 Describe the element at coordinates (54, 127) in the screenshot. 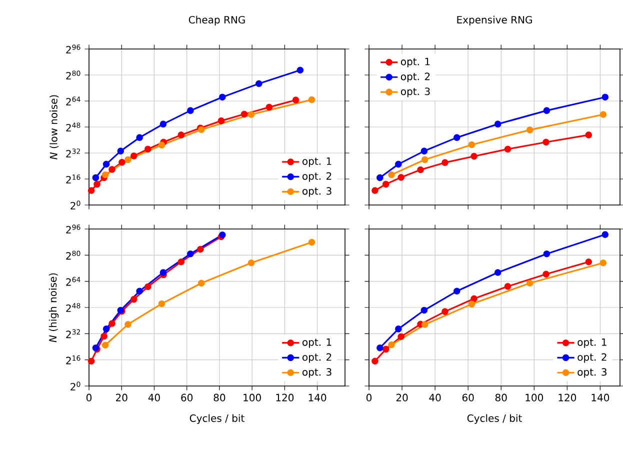

I see `y-axis-title: N (low noise)` at that location.